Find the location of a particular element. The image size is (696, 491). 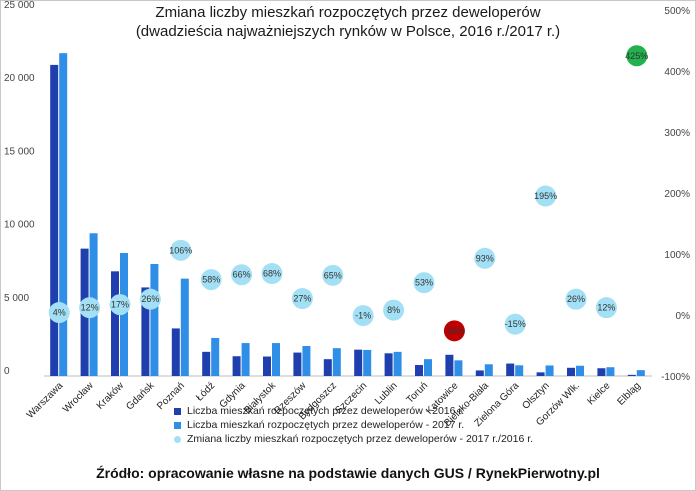

category-label: Elbląg is located at coordinates (628, 393).